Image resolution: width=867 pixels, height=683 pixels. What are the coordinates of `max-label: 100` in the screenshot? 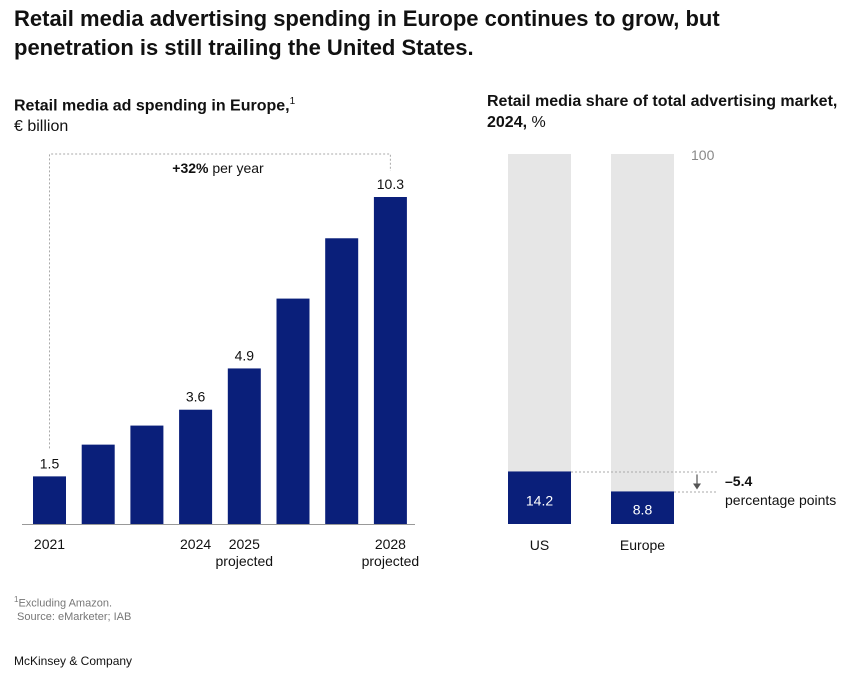 It's located at (703, 155).